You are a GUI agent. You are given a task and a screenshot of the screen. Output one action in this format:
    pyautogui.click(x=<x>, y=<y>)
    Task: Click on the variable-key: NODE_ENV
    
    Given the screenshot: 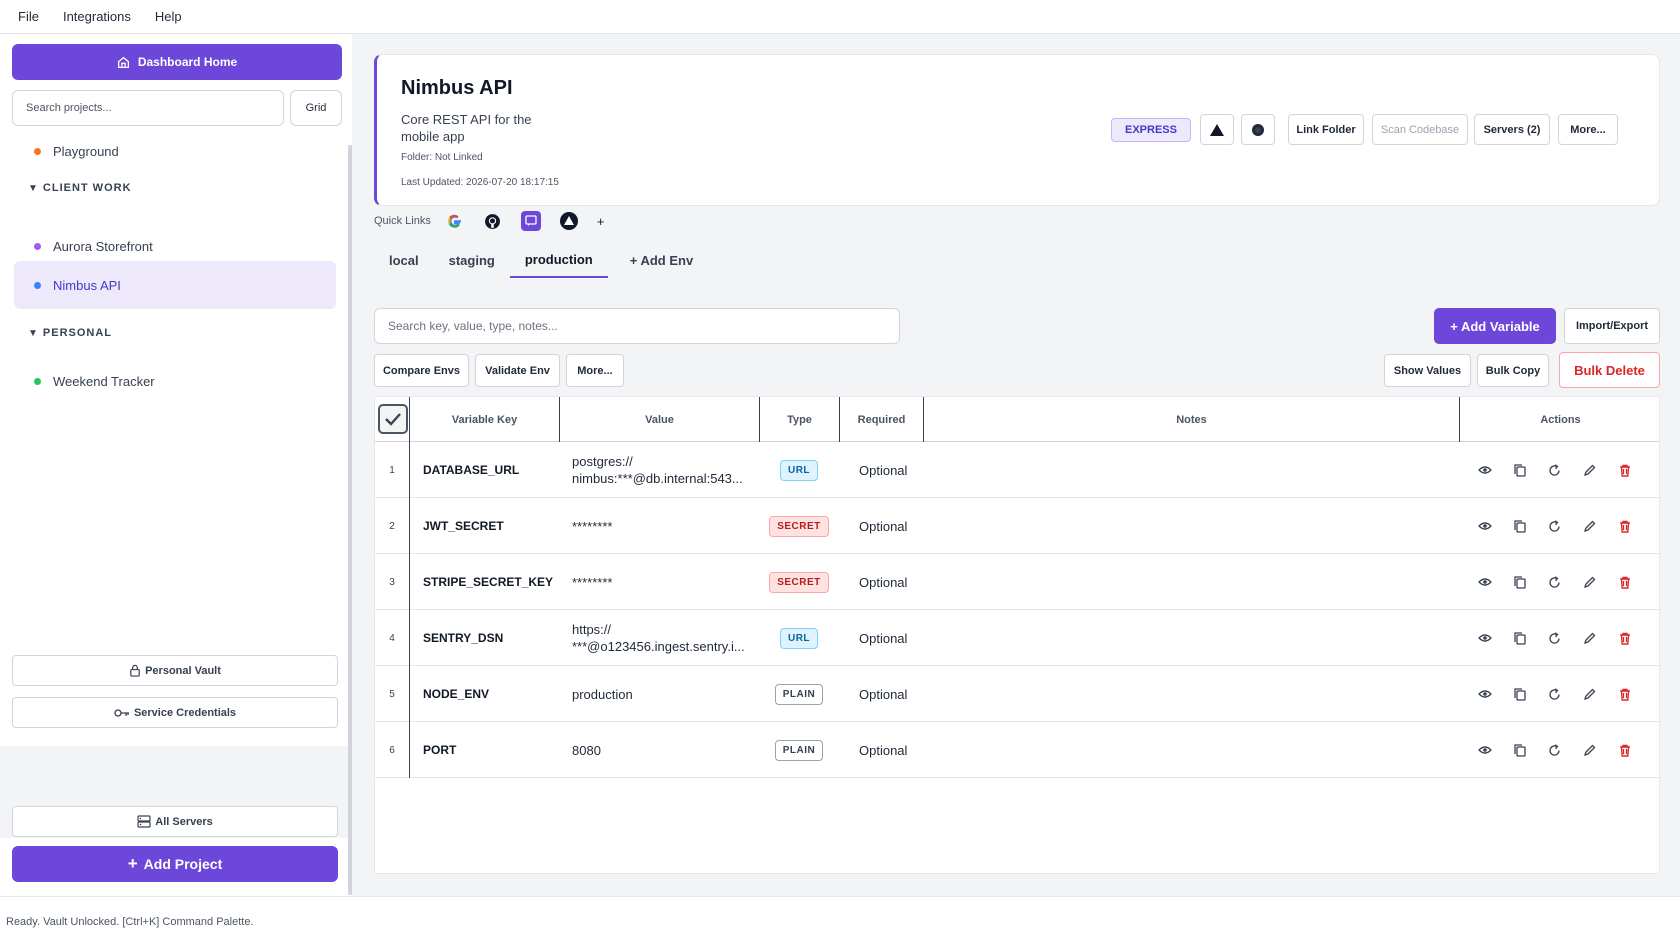 What is the action you would take?
    pyautogui.click(x=484, y=694)
    